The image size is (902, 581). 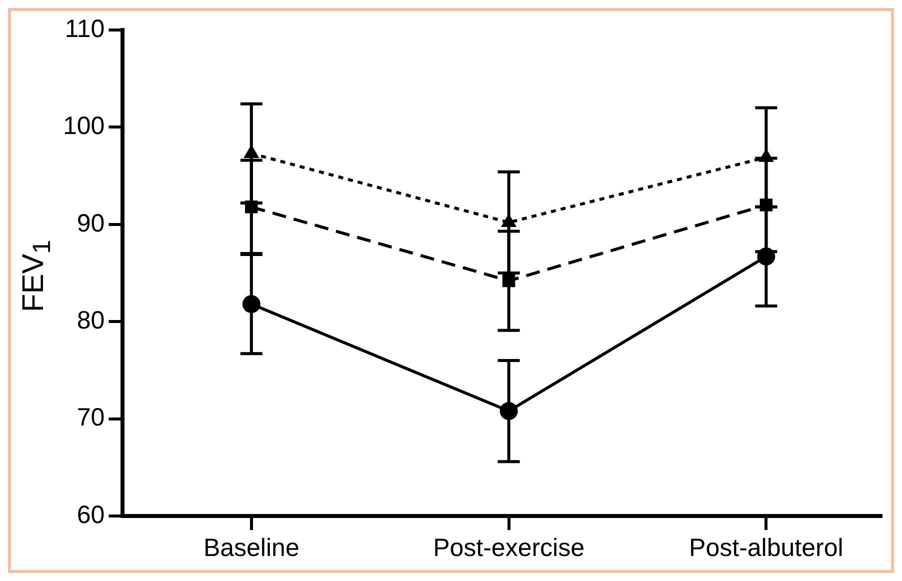 I want to click on x-tick-label: Post-exercise, so click(x=509, y=548).